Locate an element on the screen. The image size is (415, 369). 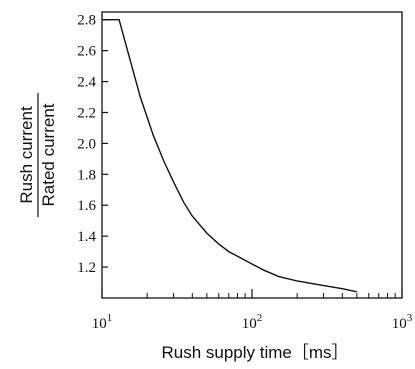
y-tick-label: 2.2 is located at coordinates (86, 113).